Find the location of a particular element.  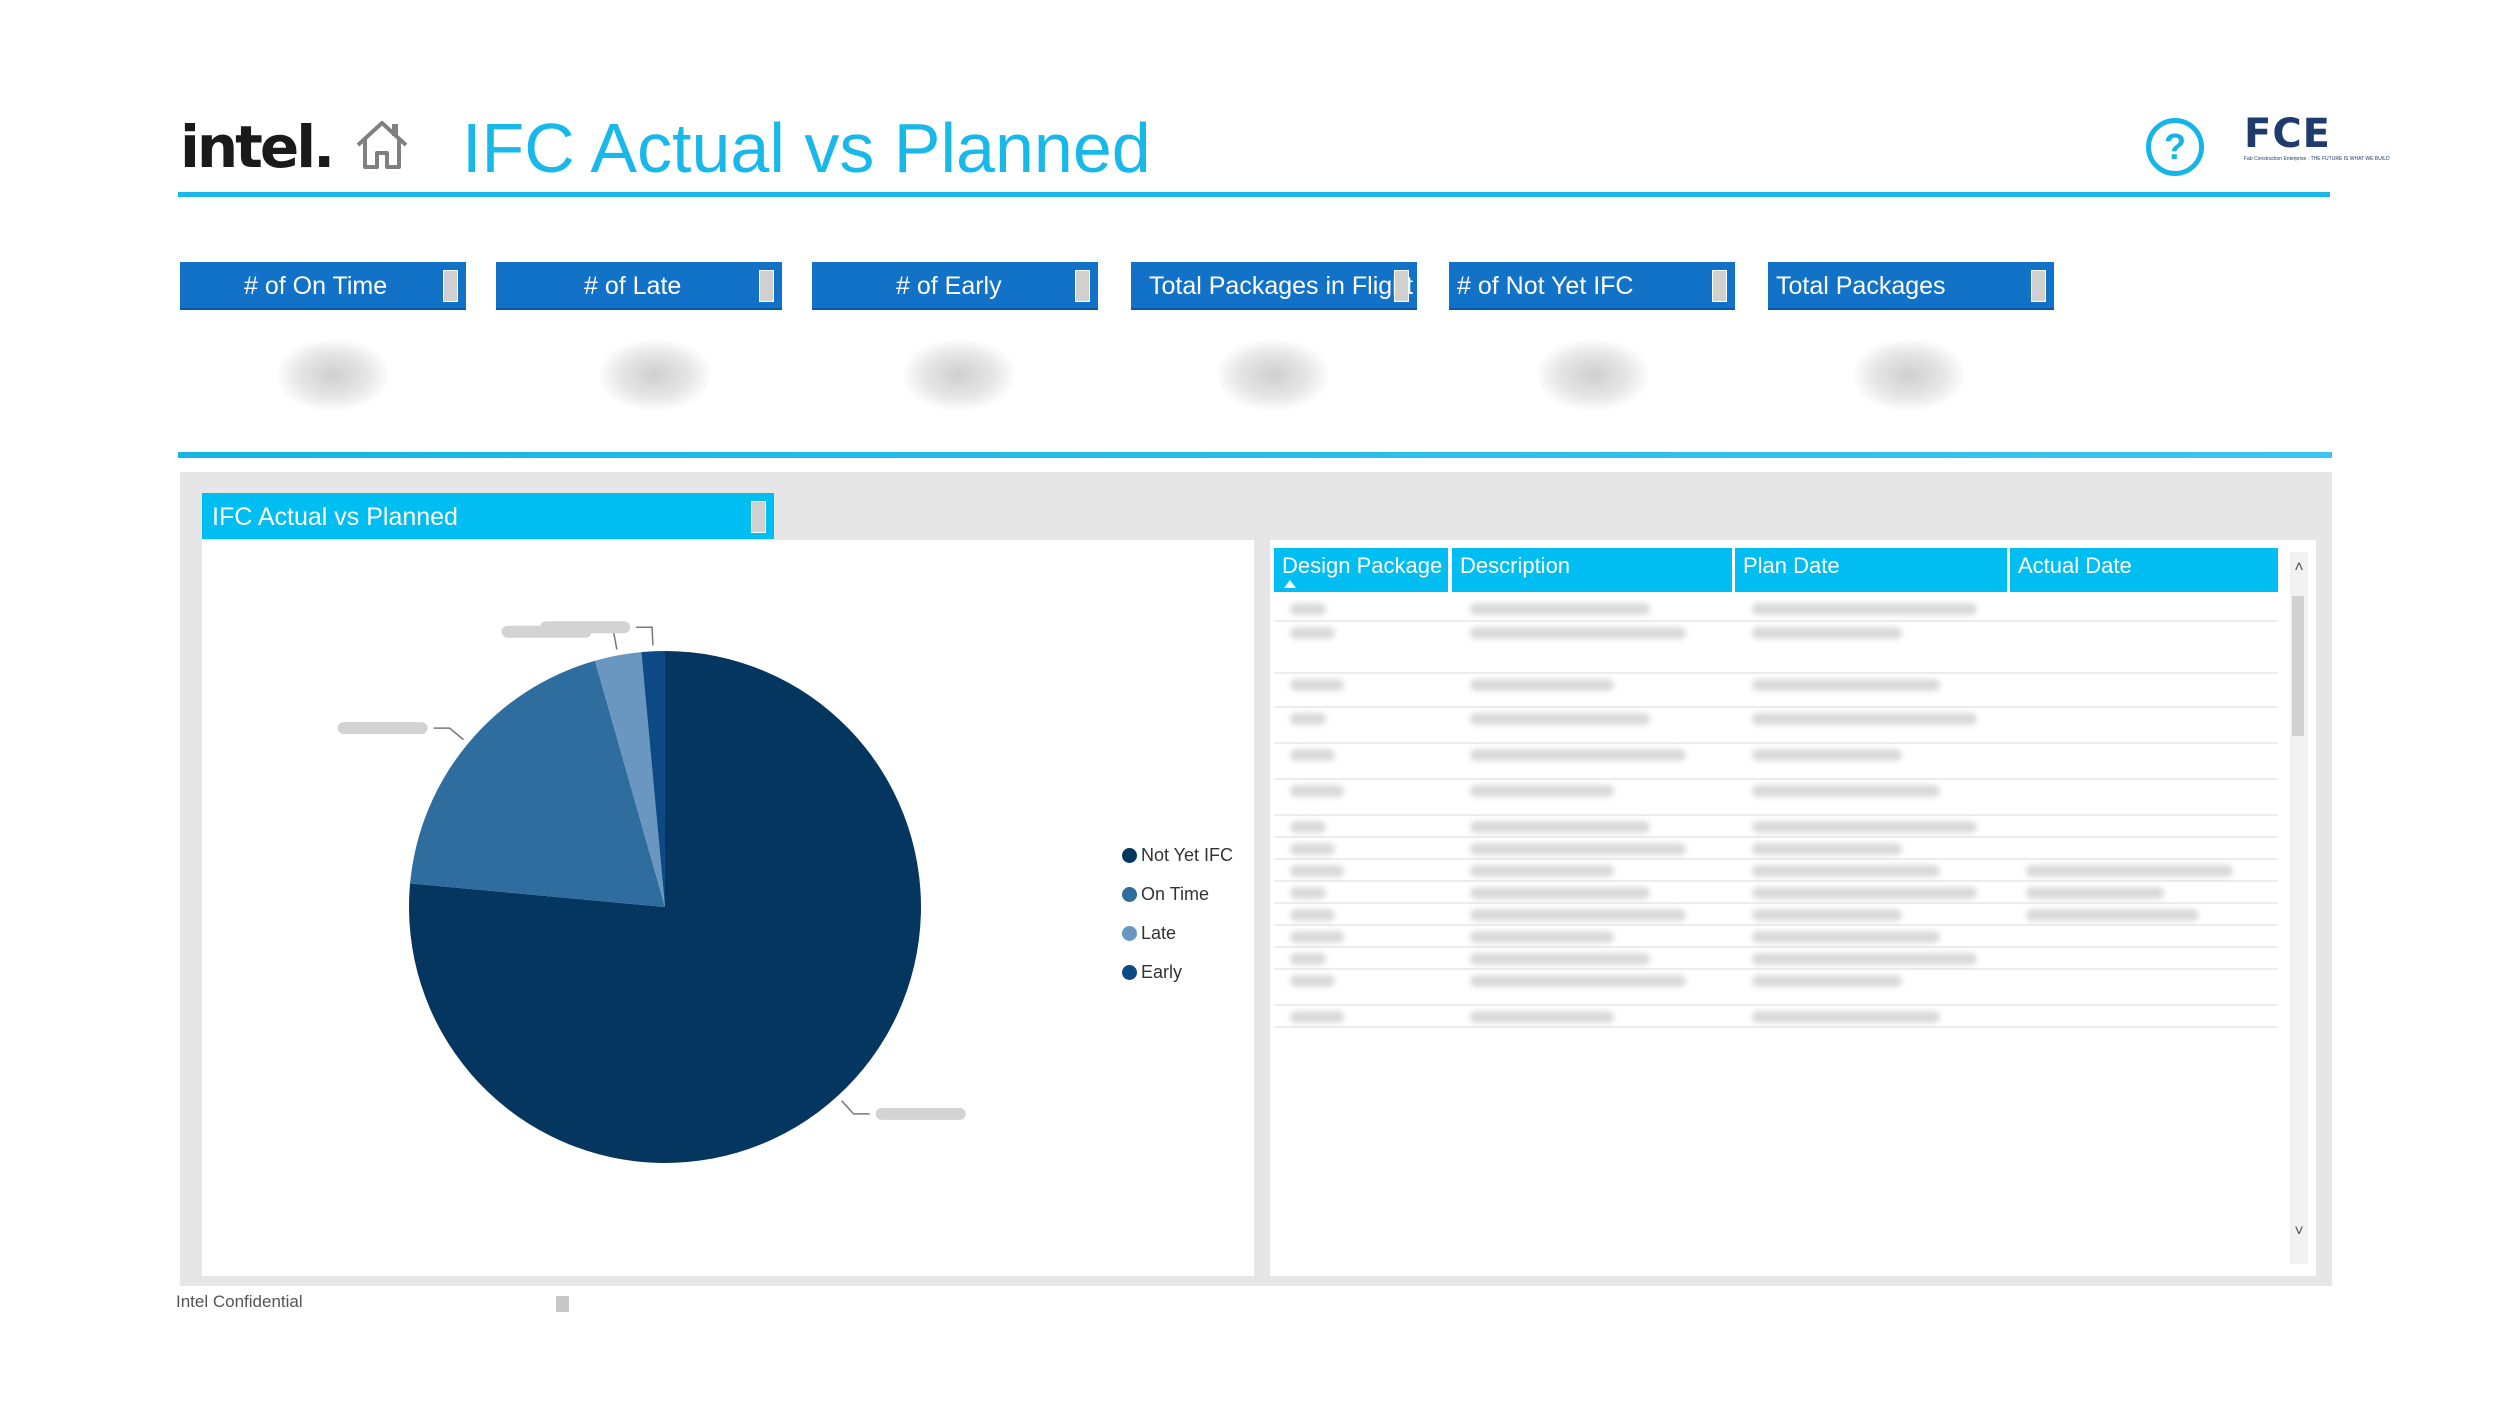

legend-label: Early is located at coordinates (1162, 972).